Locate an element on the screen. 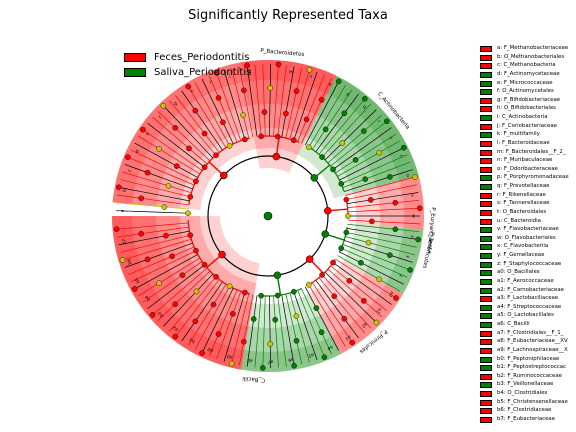 The height and width of the screenshot is (432, 576). branch-leaf-31-L5 is located at coordinates (277, 76).